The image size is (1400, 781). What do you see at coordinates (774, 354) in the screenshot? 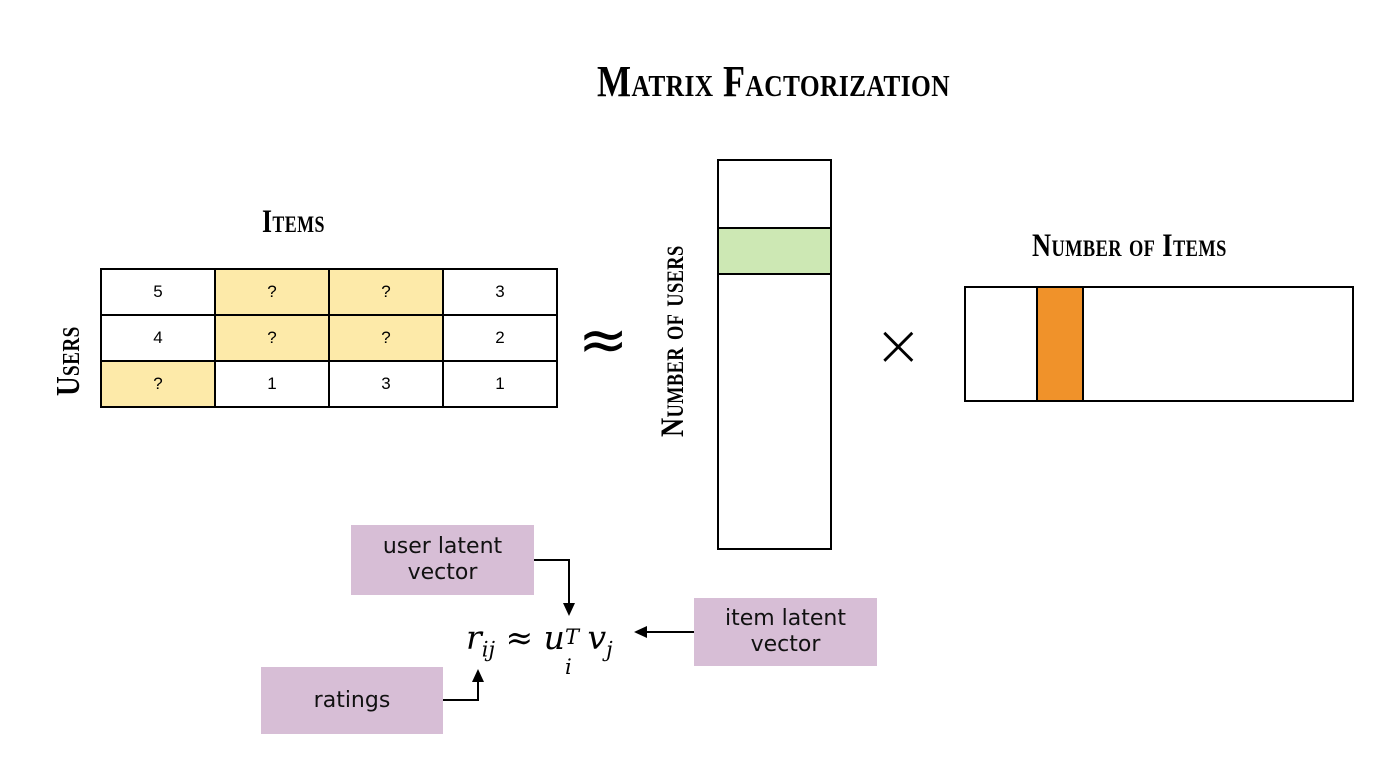
I see `user-latent-matrix` at bounding box center [774, 354].